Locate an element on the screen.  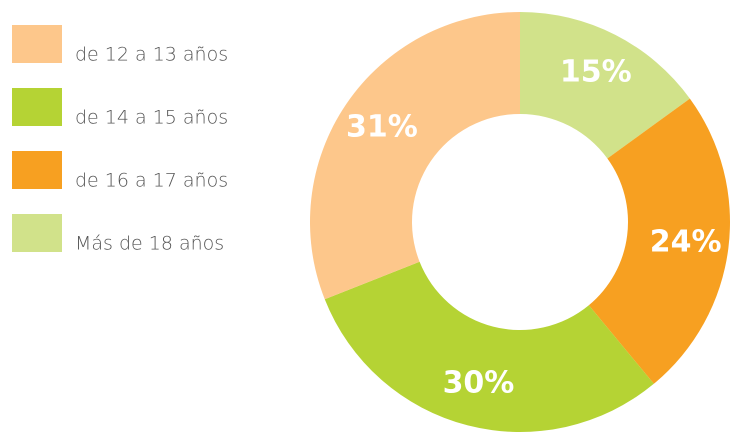
legend-label: de 14 a 15 años is located at coordinates (151, 118).